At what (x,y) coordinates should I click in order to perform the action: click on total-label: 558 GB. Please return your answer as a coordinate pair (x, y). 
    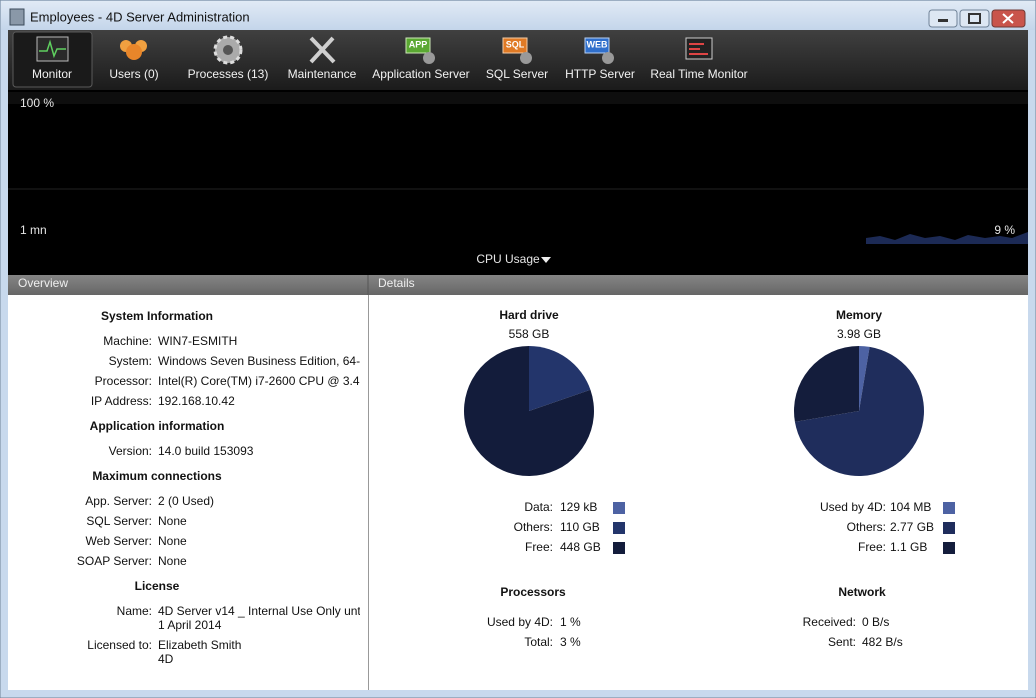
    Looking at the image, I should click on (529, 334).